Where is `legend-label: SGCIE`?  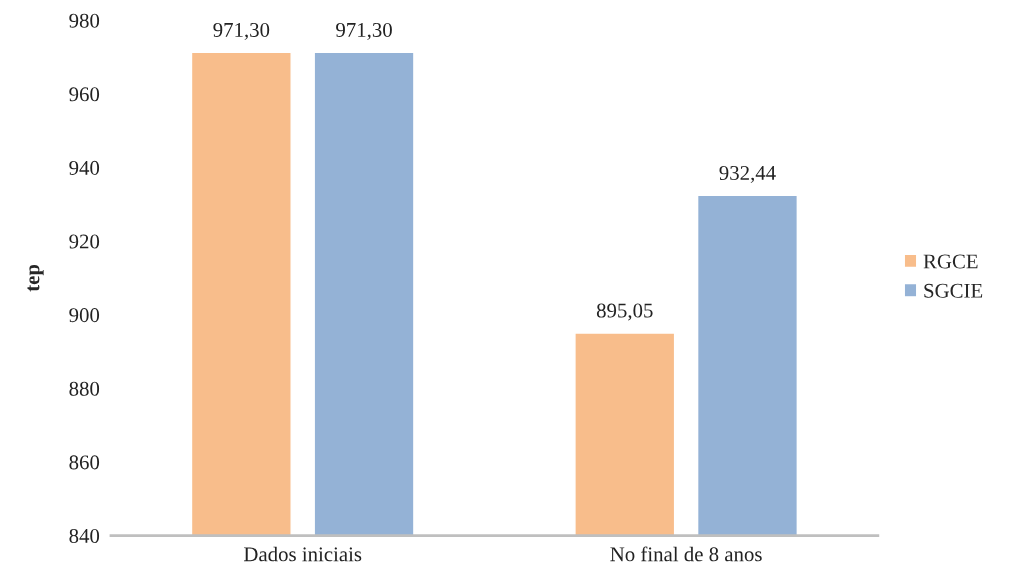
legend-label: SGCIE is located at coordinates (953, 290).